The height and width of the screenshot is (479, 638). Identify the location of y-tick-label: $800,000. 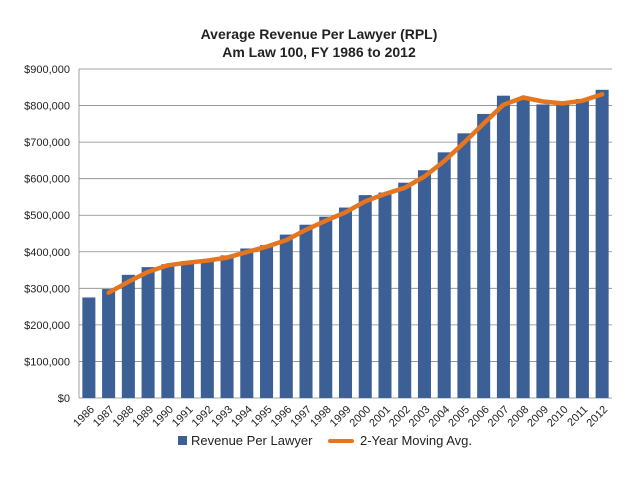
(47, 107).